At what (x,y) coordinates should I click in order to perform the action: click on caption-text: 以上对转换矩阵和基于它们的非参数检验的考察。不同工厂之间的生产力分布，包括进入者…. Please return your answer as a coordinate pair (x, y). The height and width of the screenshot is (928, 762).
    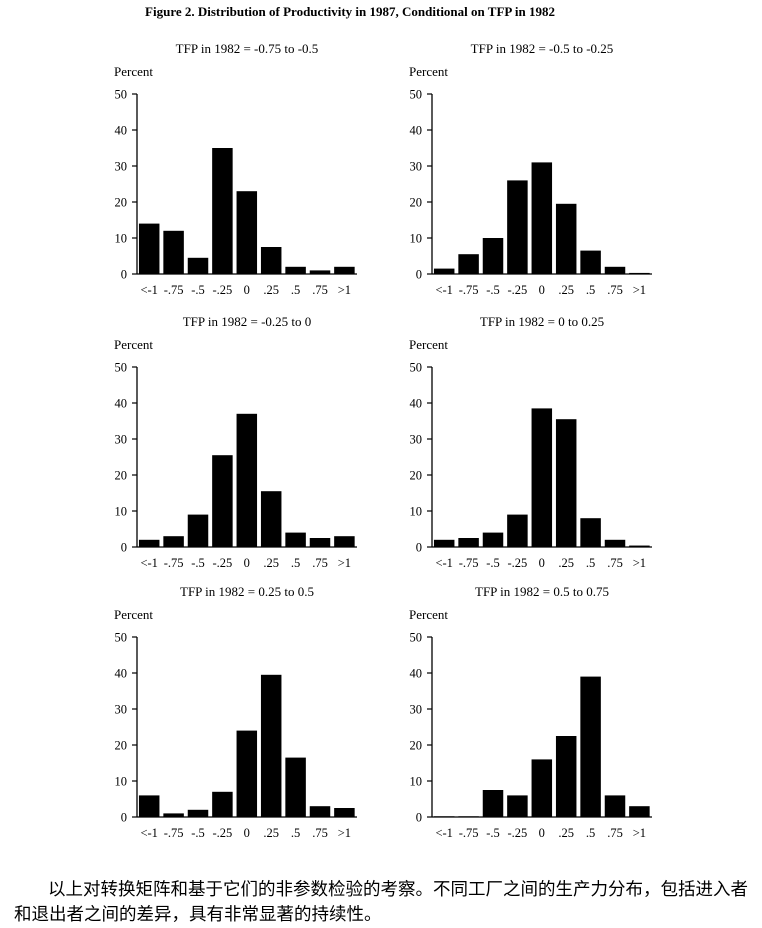
    Looking at the image, I should click on (381, 902).